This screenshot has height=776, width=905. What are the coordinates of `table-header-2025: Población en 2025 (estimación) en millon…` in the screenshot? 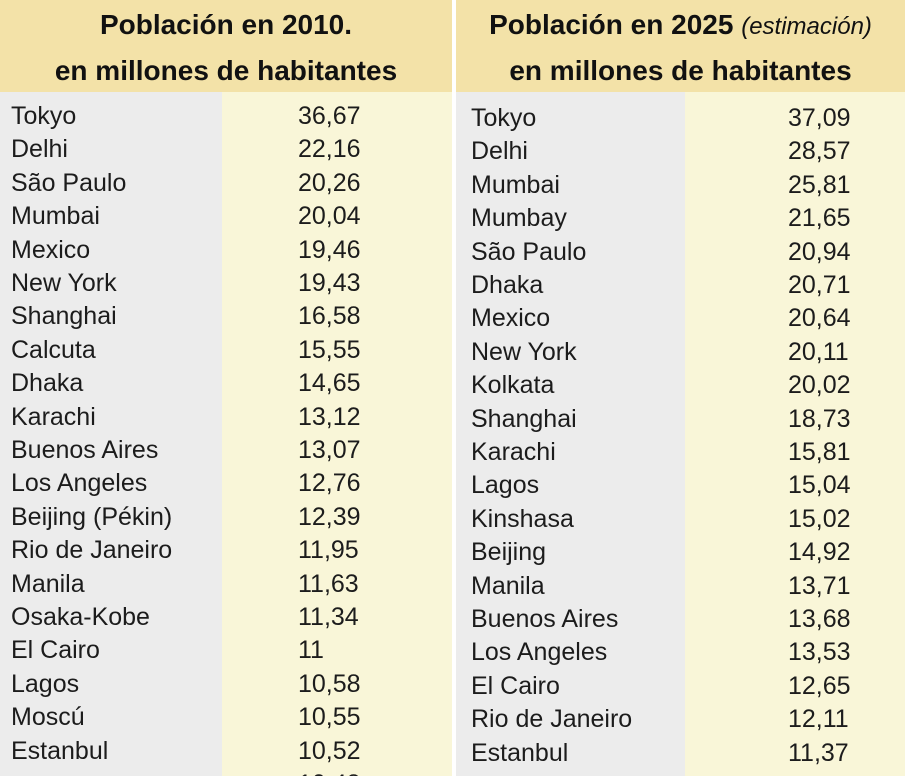 It's located at (680, 46).